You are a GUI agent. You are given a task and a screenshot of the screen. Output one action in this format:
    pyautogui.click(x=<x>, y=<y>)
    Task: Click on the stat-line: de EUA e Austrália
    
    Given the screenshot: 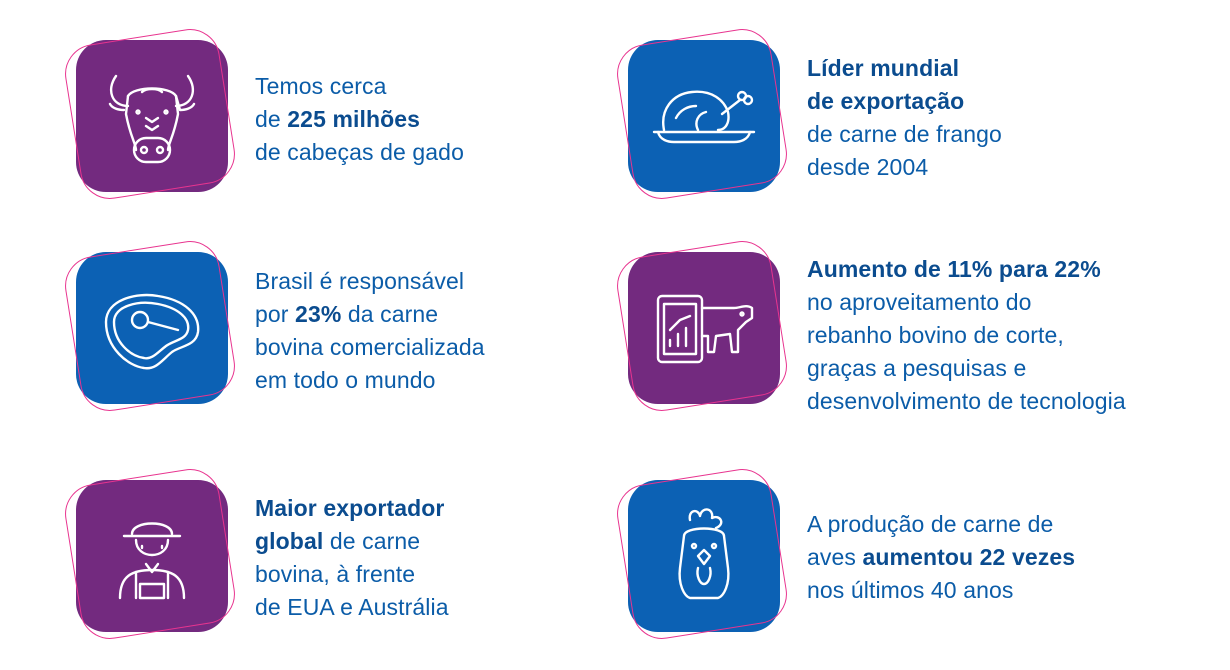 What is the action you would take?
    pyautogui.click(x=352, y=607)
    